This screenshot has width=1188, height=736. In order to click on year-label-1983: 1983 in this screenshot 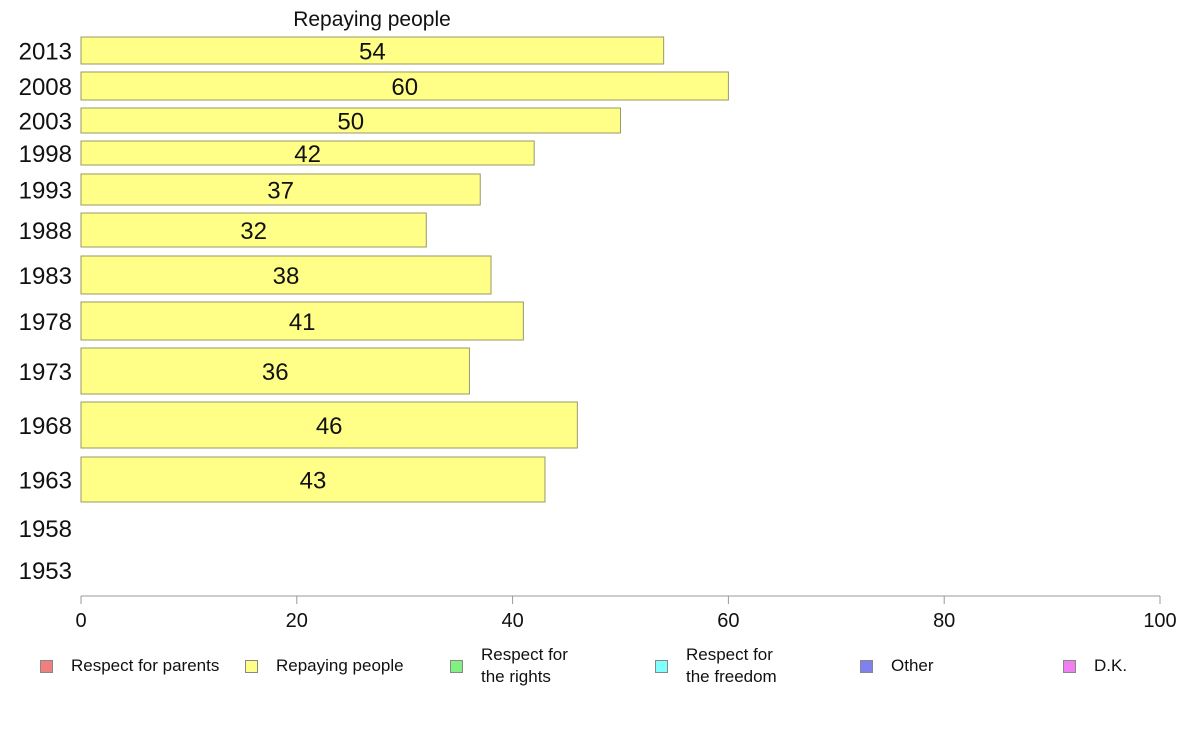, I will do `click(45, 276)`.